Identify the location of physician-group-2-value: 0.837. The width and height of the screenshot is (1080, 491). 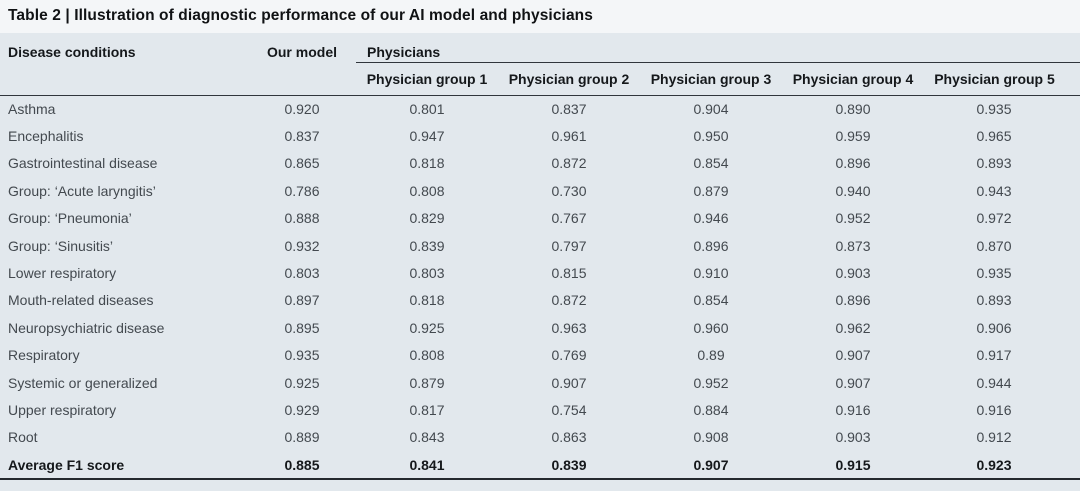
(569, 108).